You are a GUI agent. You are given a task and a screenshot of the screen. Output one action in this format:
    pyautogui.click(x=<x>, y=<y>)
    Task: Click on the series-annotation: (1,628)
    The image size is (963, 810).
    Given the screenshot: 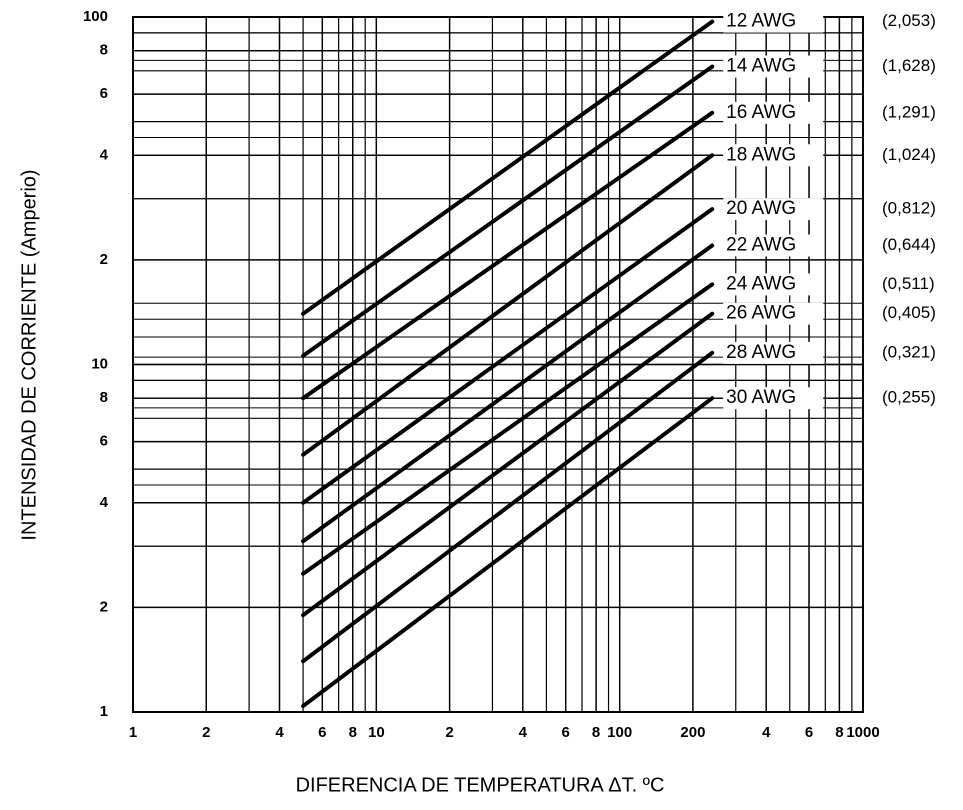 What is the action you would take?
    pyautogui.click(x=909, y=65)
    